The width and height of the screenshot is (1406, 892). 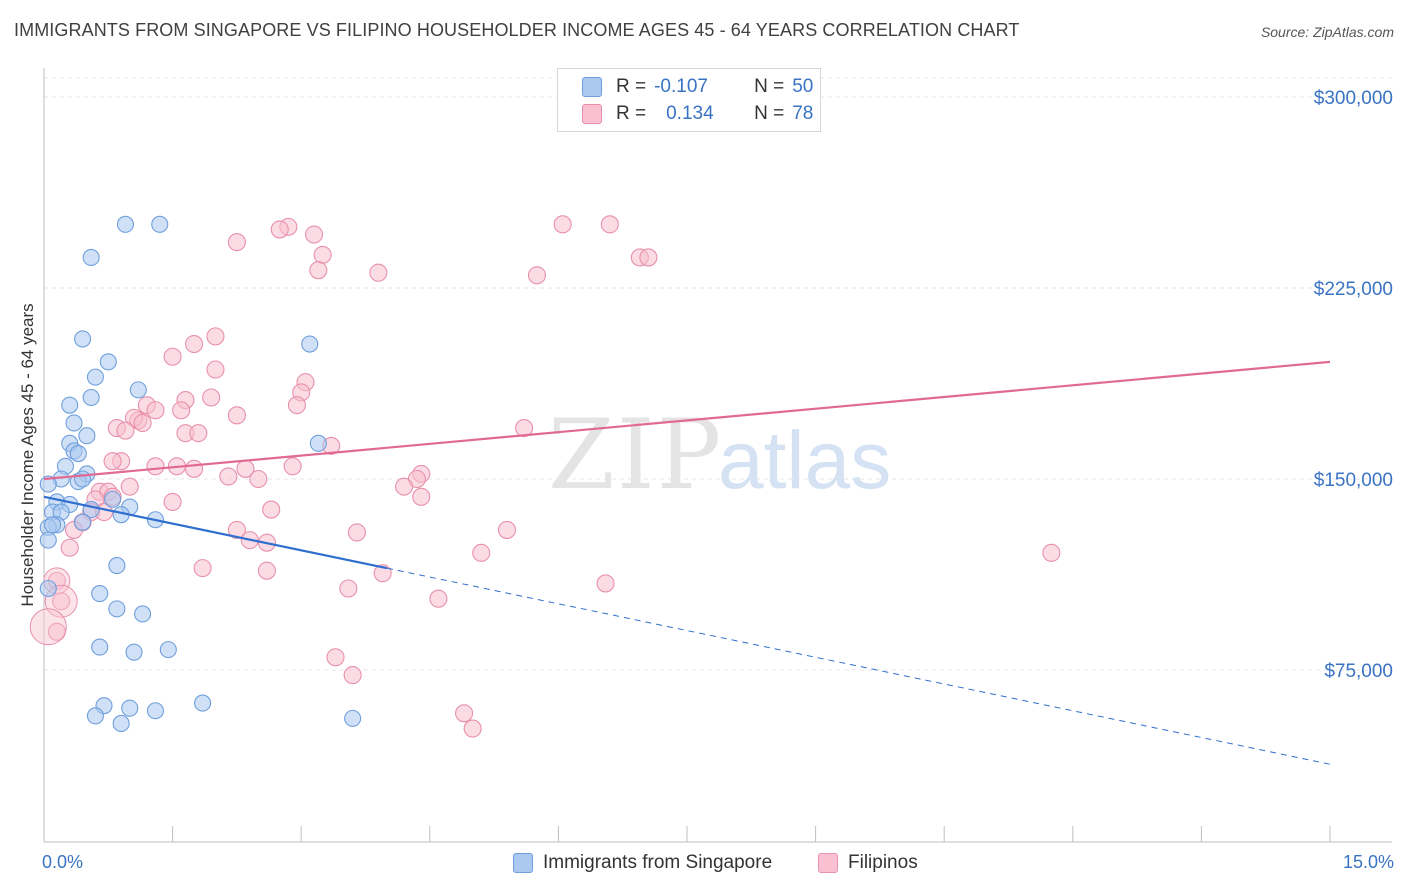 I want to click on series-singapore, so click(x=200, y=474).